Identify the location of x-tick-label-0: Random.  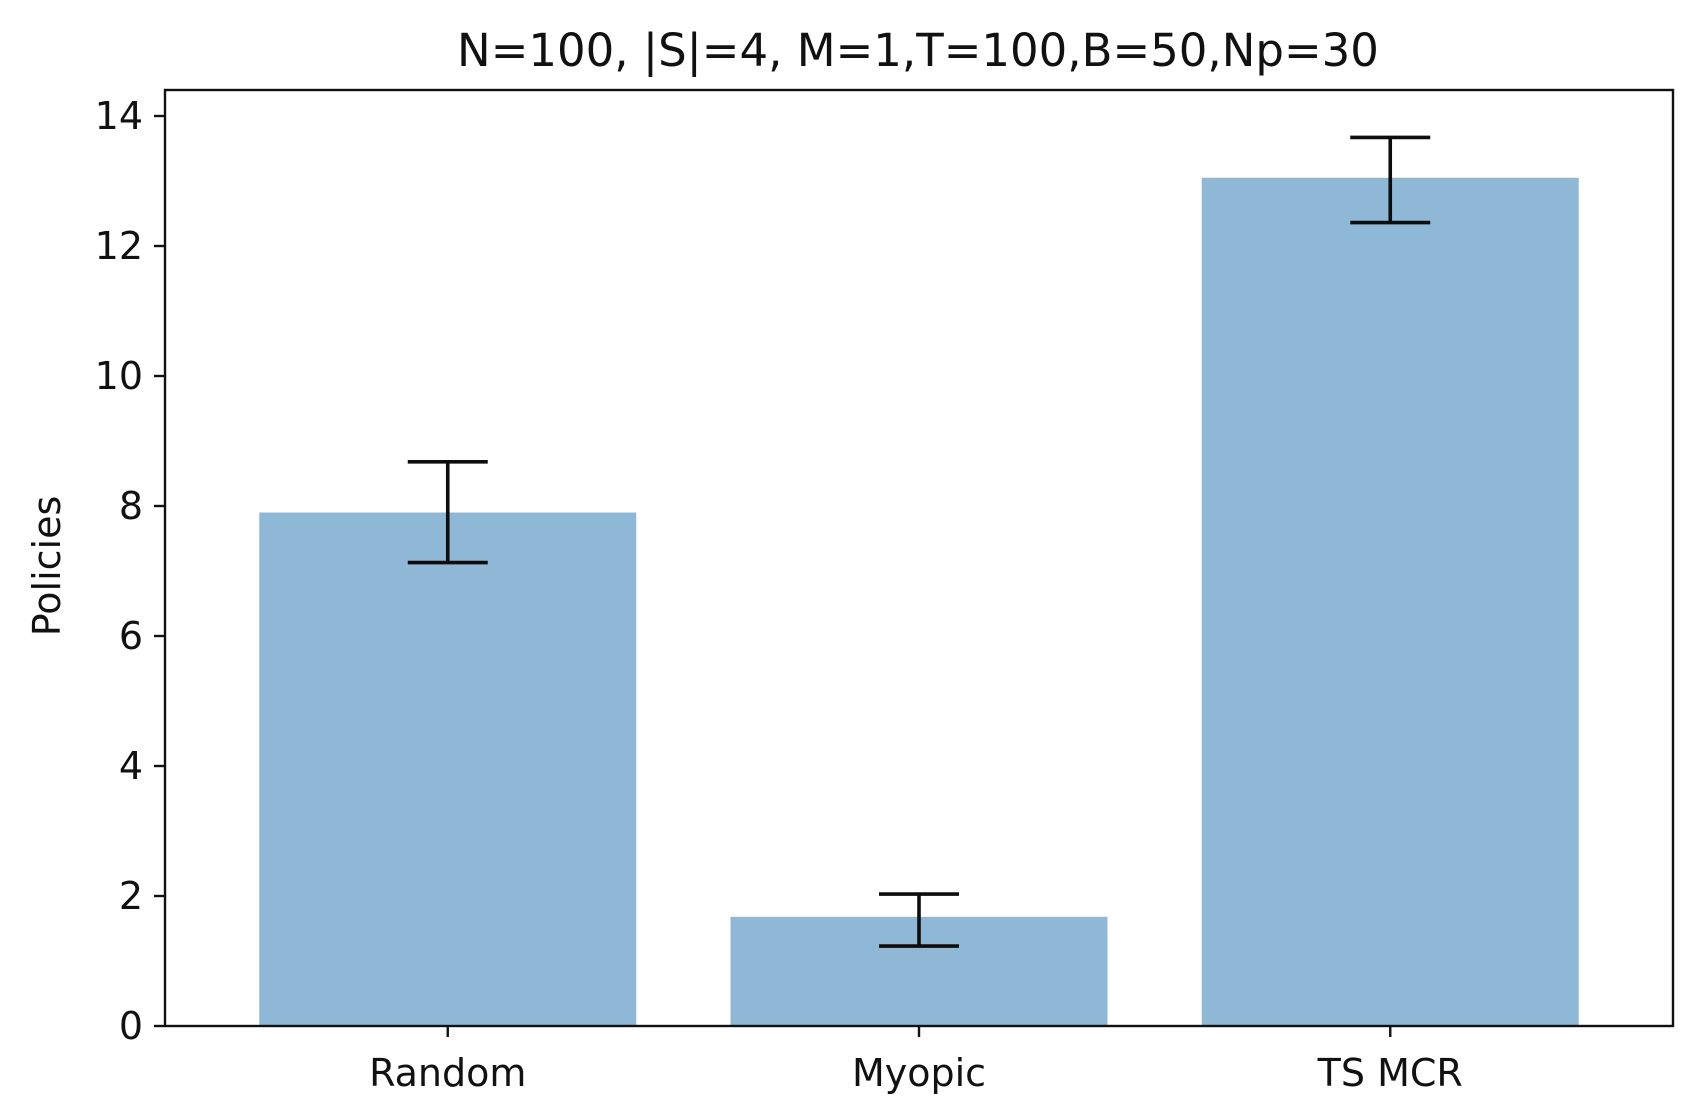
(447, 1073).